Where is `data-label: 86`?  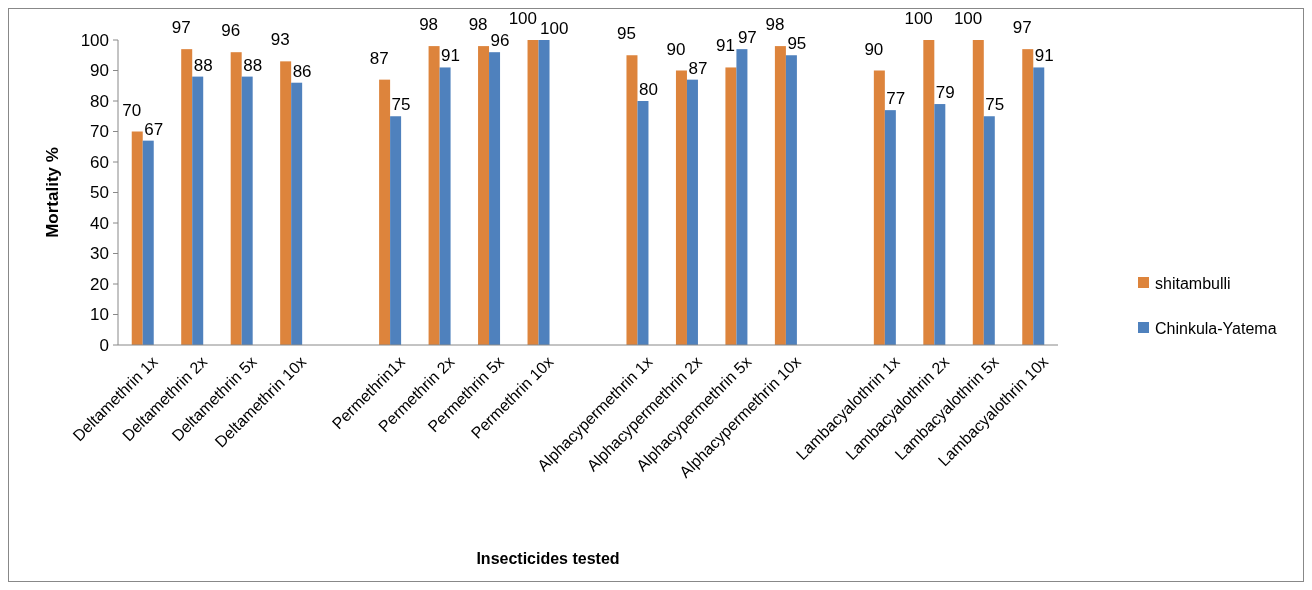
data-label: 86 is located at coordinates (302, 71).